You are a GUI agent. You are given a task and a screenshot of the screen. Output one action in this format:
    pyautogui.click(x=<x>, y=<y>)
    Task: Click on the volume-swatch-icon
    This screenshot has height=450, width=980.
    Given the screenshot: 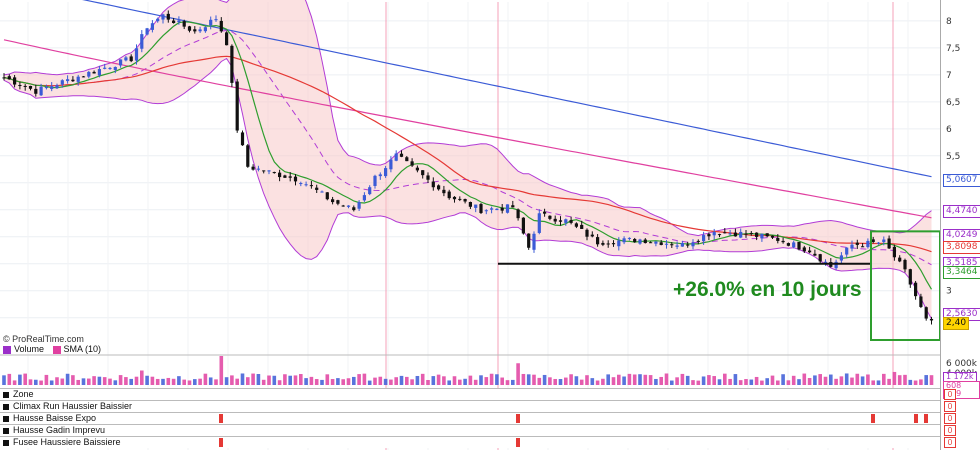 What is the action you would take?
    pyautogui.click(x=7, y=349)
    